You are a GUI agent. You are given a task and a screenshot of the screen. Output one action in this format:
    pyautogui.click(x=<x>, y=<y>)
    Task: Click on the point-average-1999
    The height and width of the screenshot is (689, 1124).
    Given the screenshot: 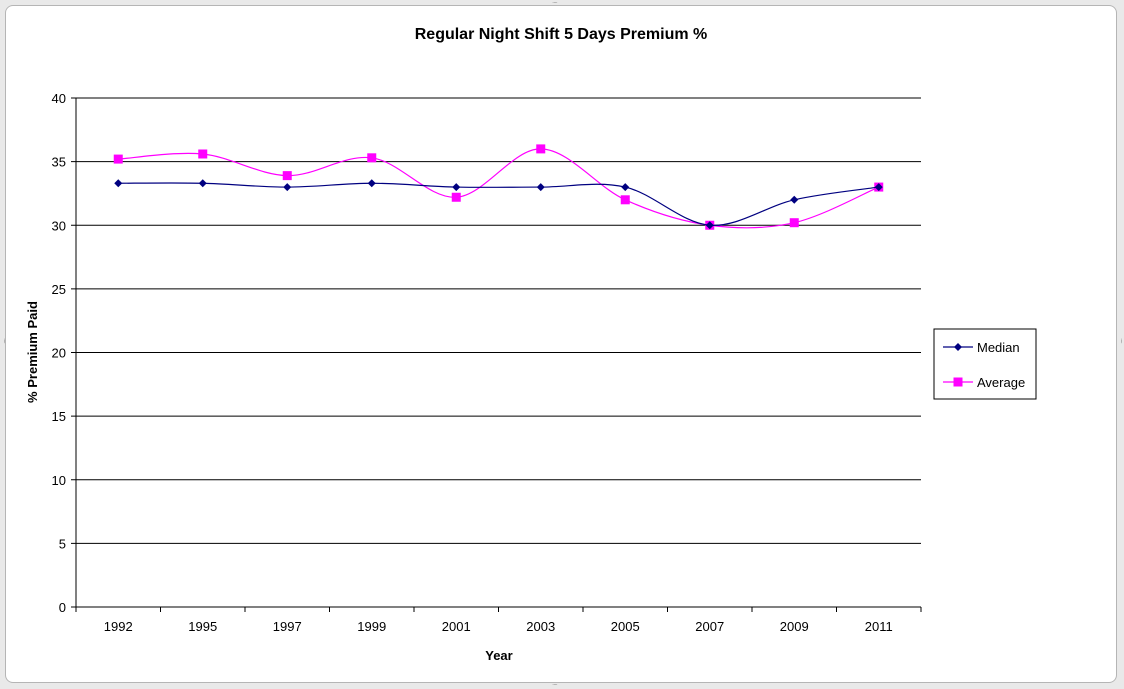 What is the action you would take?
    pyautogui.click(x=372, y=158)
    